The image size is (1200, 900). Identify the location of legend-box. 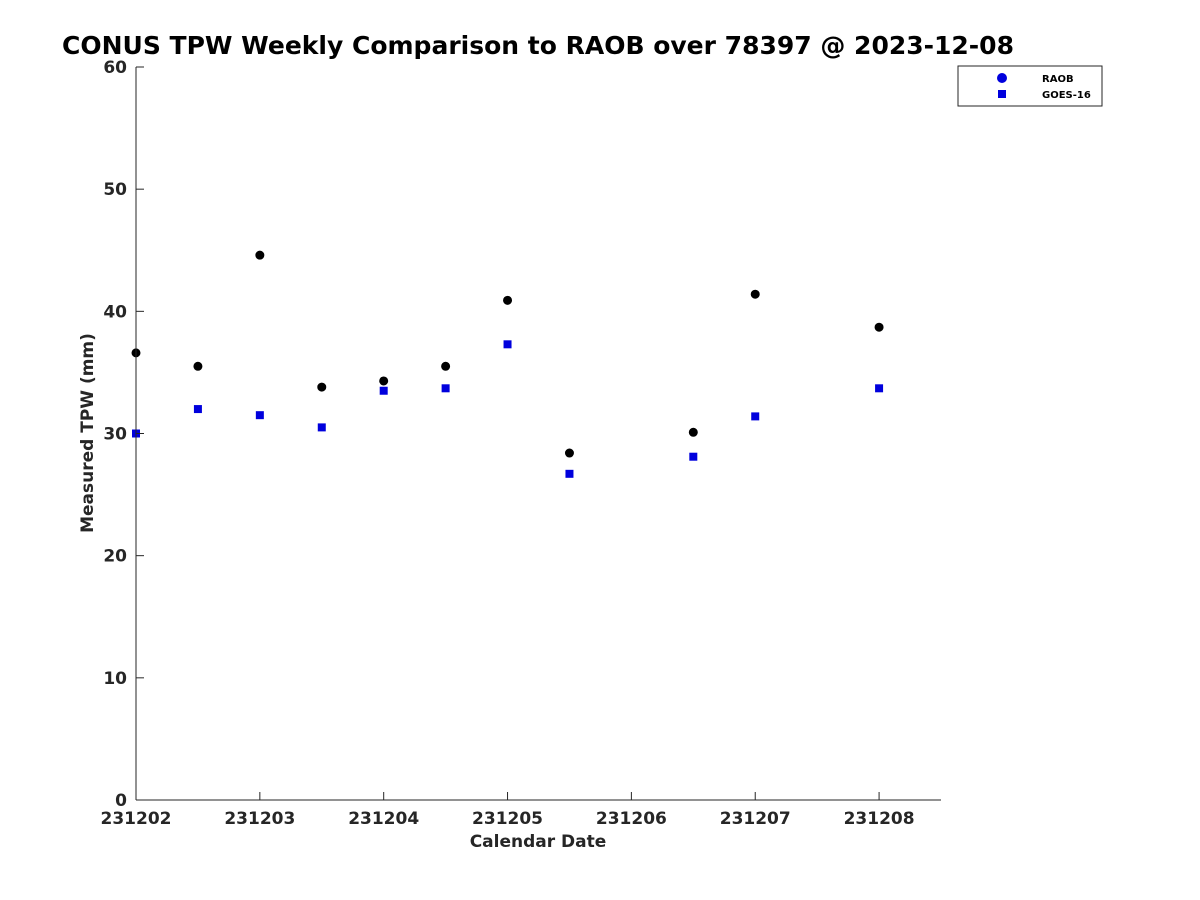
(1030, 86).